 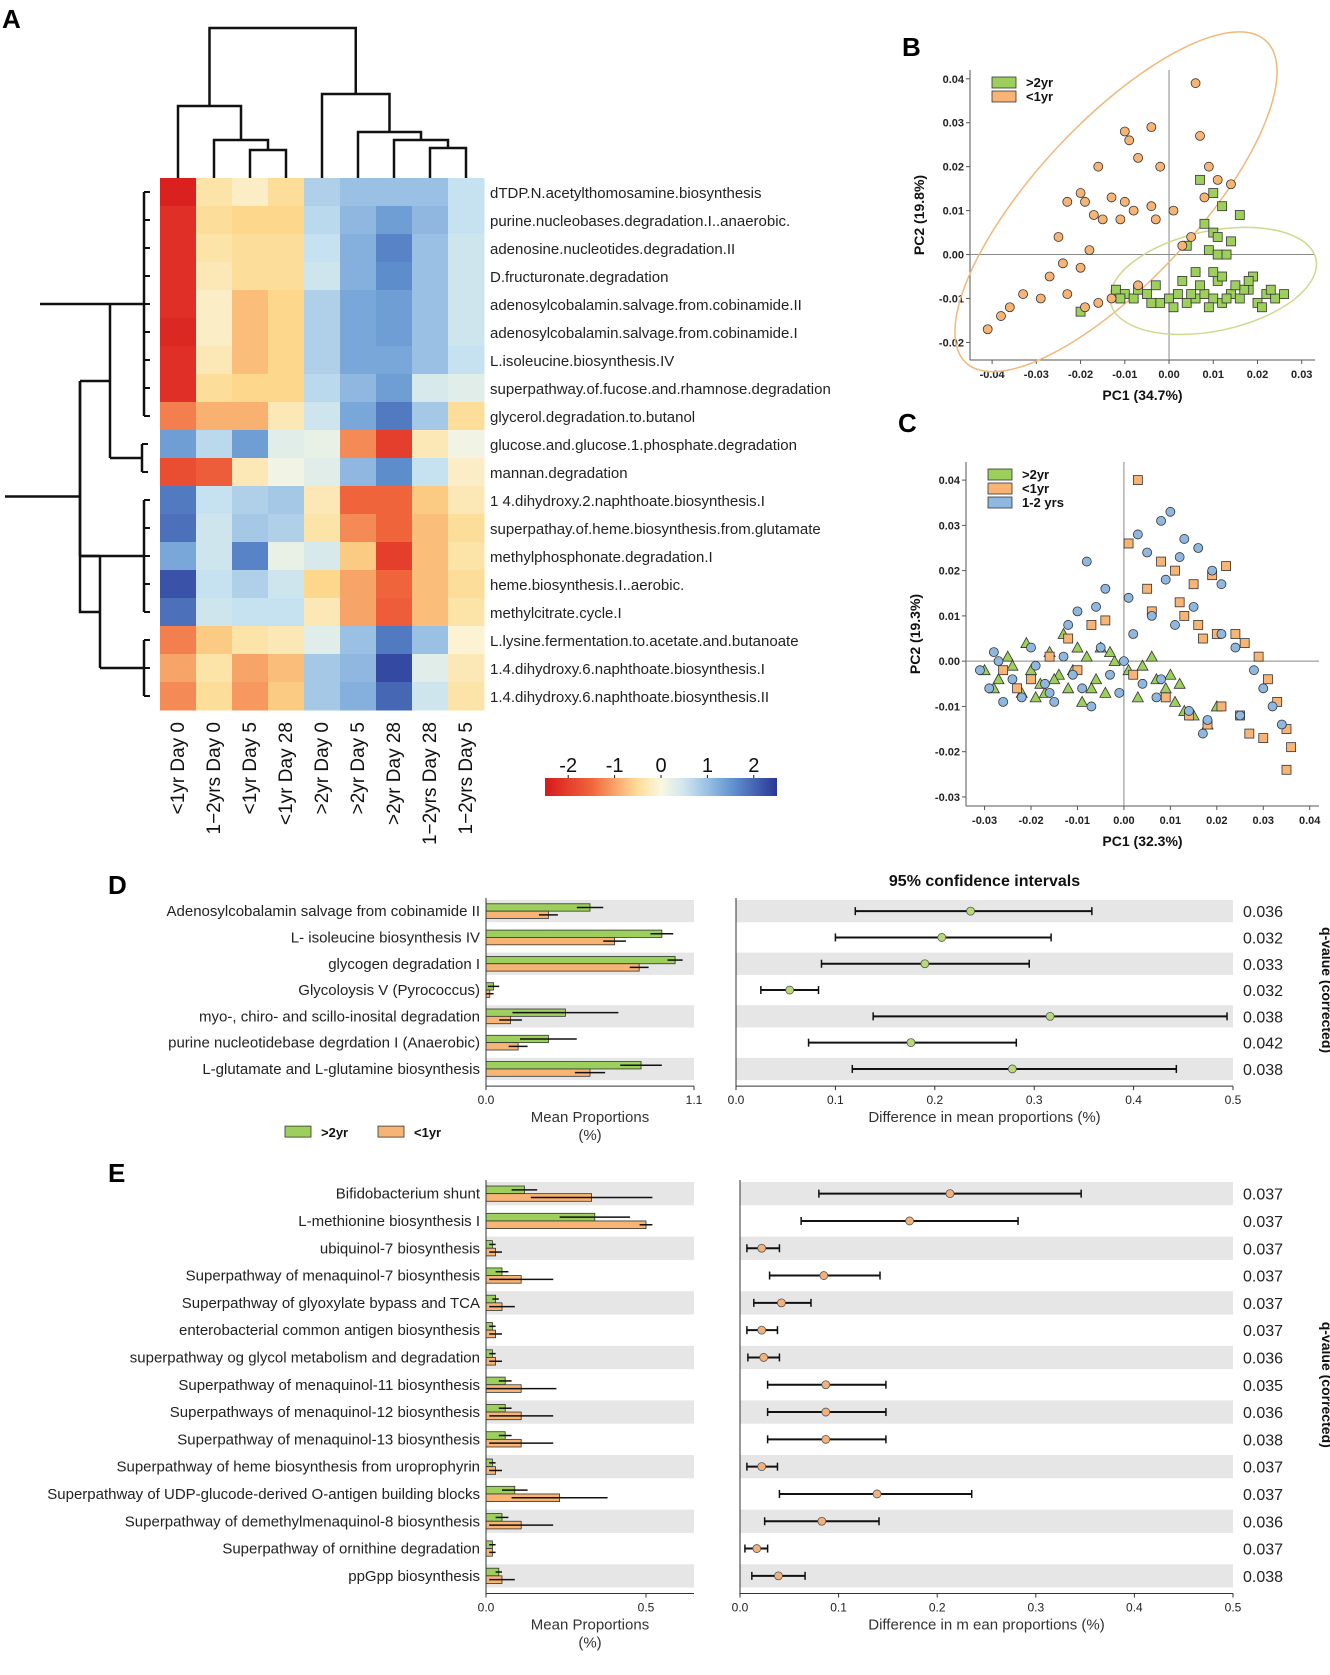 I want to click on heatmap-column-label: >2yr Day 28, so click(x=394, y=773).